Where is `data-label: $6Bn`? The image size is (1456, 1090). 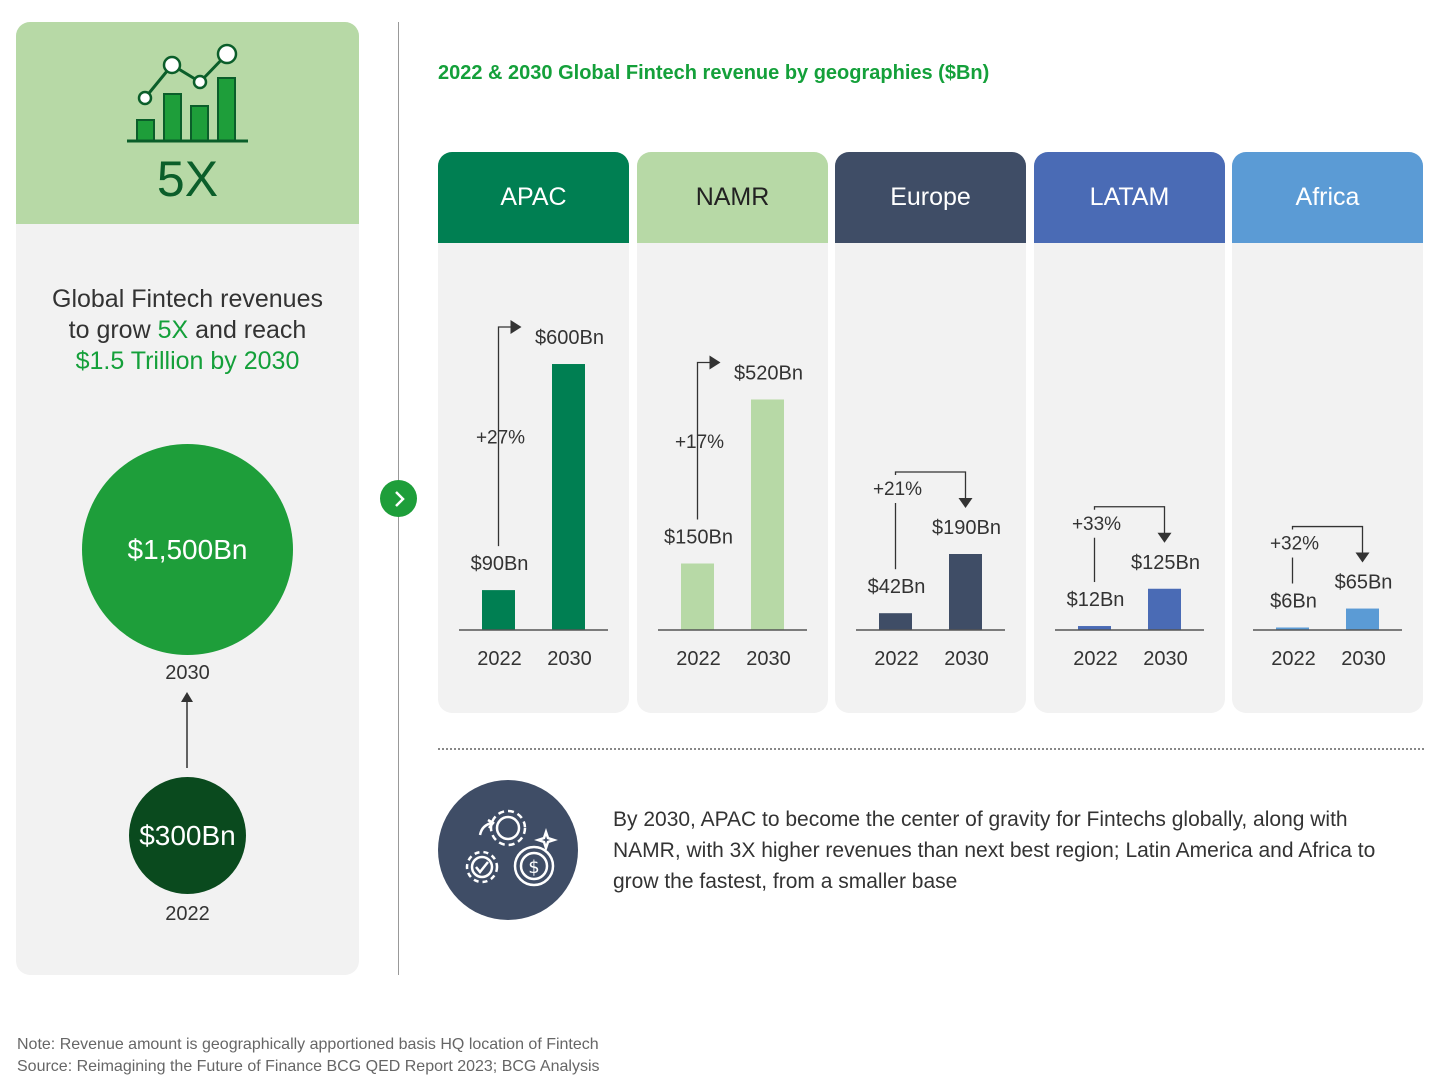
data-label: $6Bn is located at coordinates (1293, 602).